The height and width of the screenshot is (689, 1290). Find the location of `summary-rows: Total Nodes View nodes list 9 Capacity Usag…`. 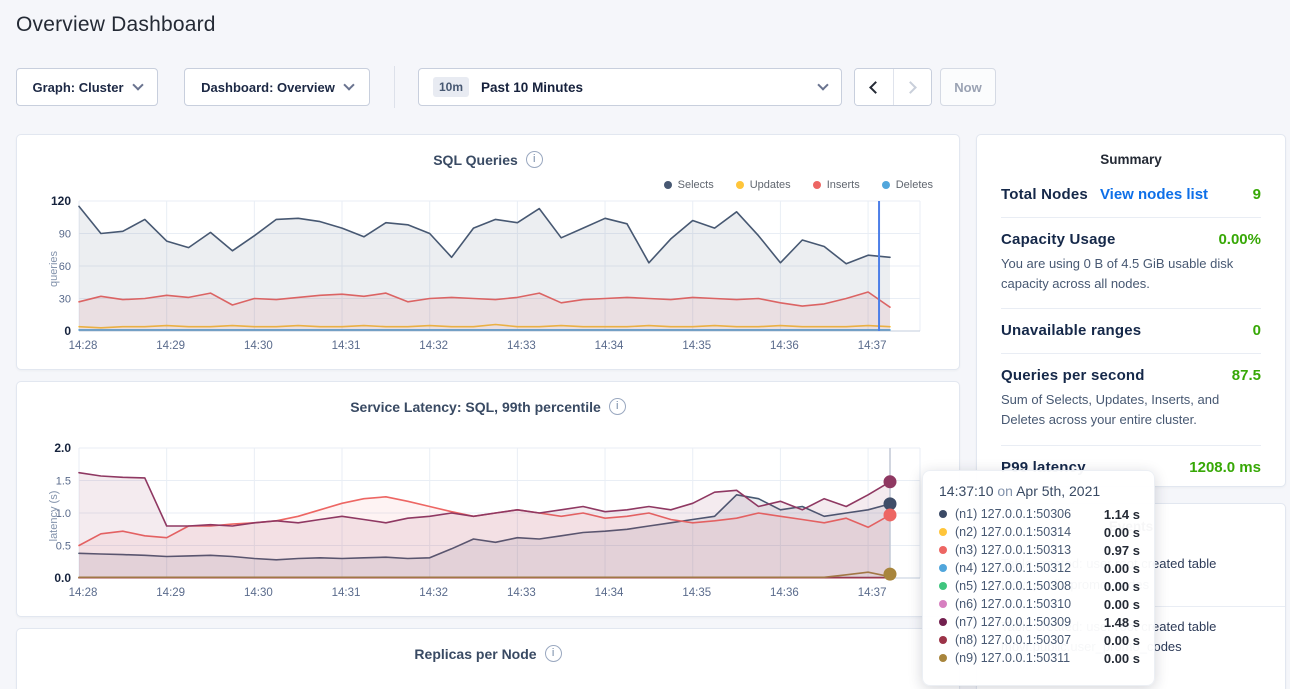

summary-rows: Total Nodes View nodes list 9 Capacity Usag… is located at coordinates (1131, 331).